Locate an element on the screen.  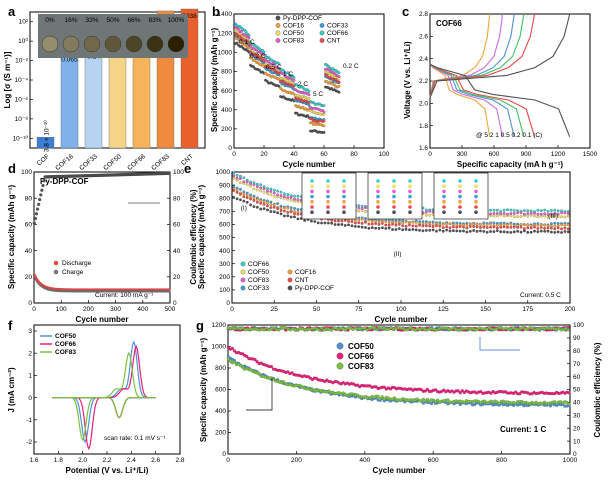
legend-label: COF66 is located at coordinates (361, 356).